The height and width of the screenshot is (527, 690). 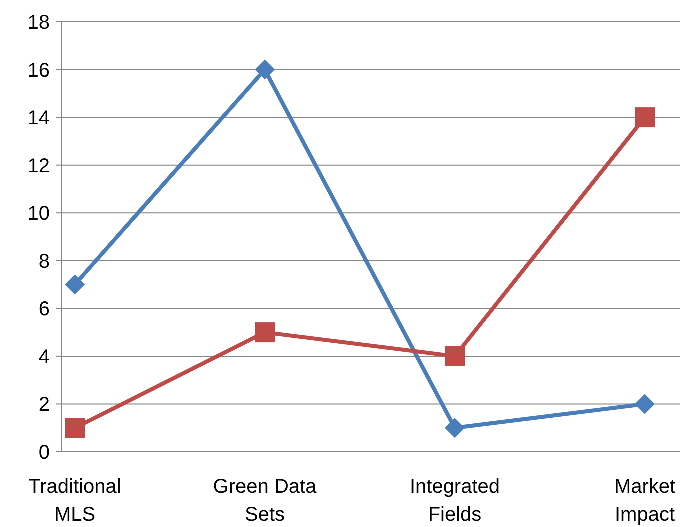 What do you see at coordinates (75, 501) in the screenshot?
I see `x-tick-label: Traditional MLS` at bounding box center [75, 501].